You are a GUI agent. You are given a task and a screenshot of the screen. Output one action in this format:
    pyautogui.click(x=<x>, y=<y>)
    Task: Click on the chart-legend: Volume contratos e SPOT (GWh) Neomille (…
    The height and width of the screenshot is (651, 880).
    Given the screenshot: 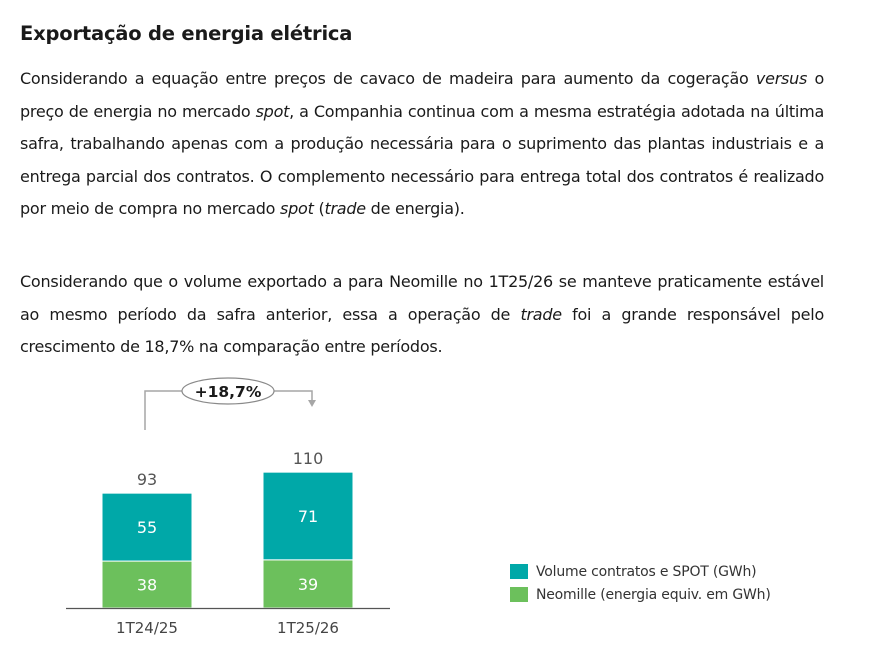 What is the action you would take?
    pyautogui.click(x=640, y=583)
    